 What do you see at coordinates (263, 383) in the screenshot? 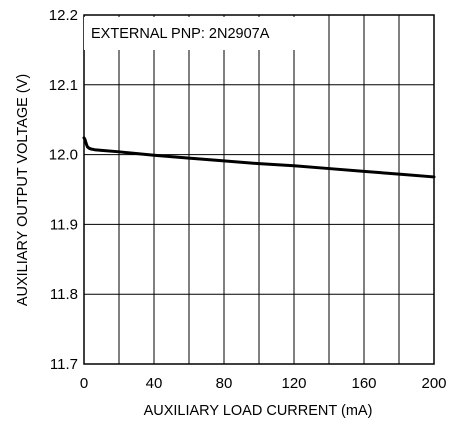
I see `x-tick-labels: 0 40 80 120 160 200` at bounding box center [263, 383].